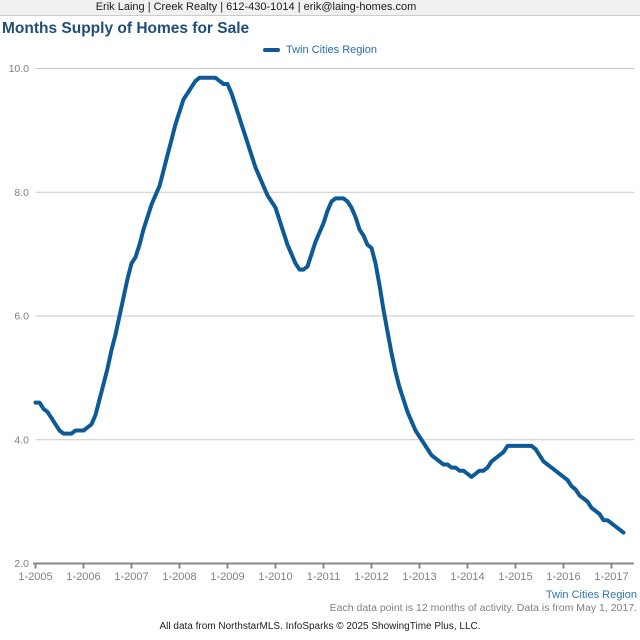 The width and height of the screenshot is (640, 640). What do you see at coordinates (323, 577) in the screenshot?
I see `x-axis-tick-label: 1-2011` at bounding box center [323, 577].